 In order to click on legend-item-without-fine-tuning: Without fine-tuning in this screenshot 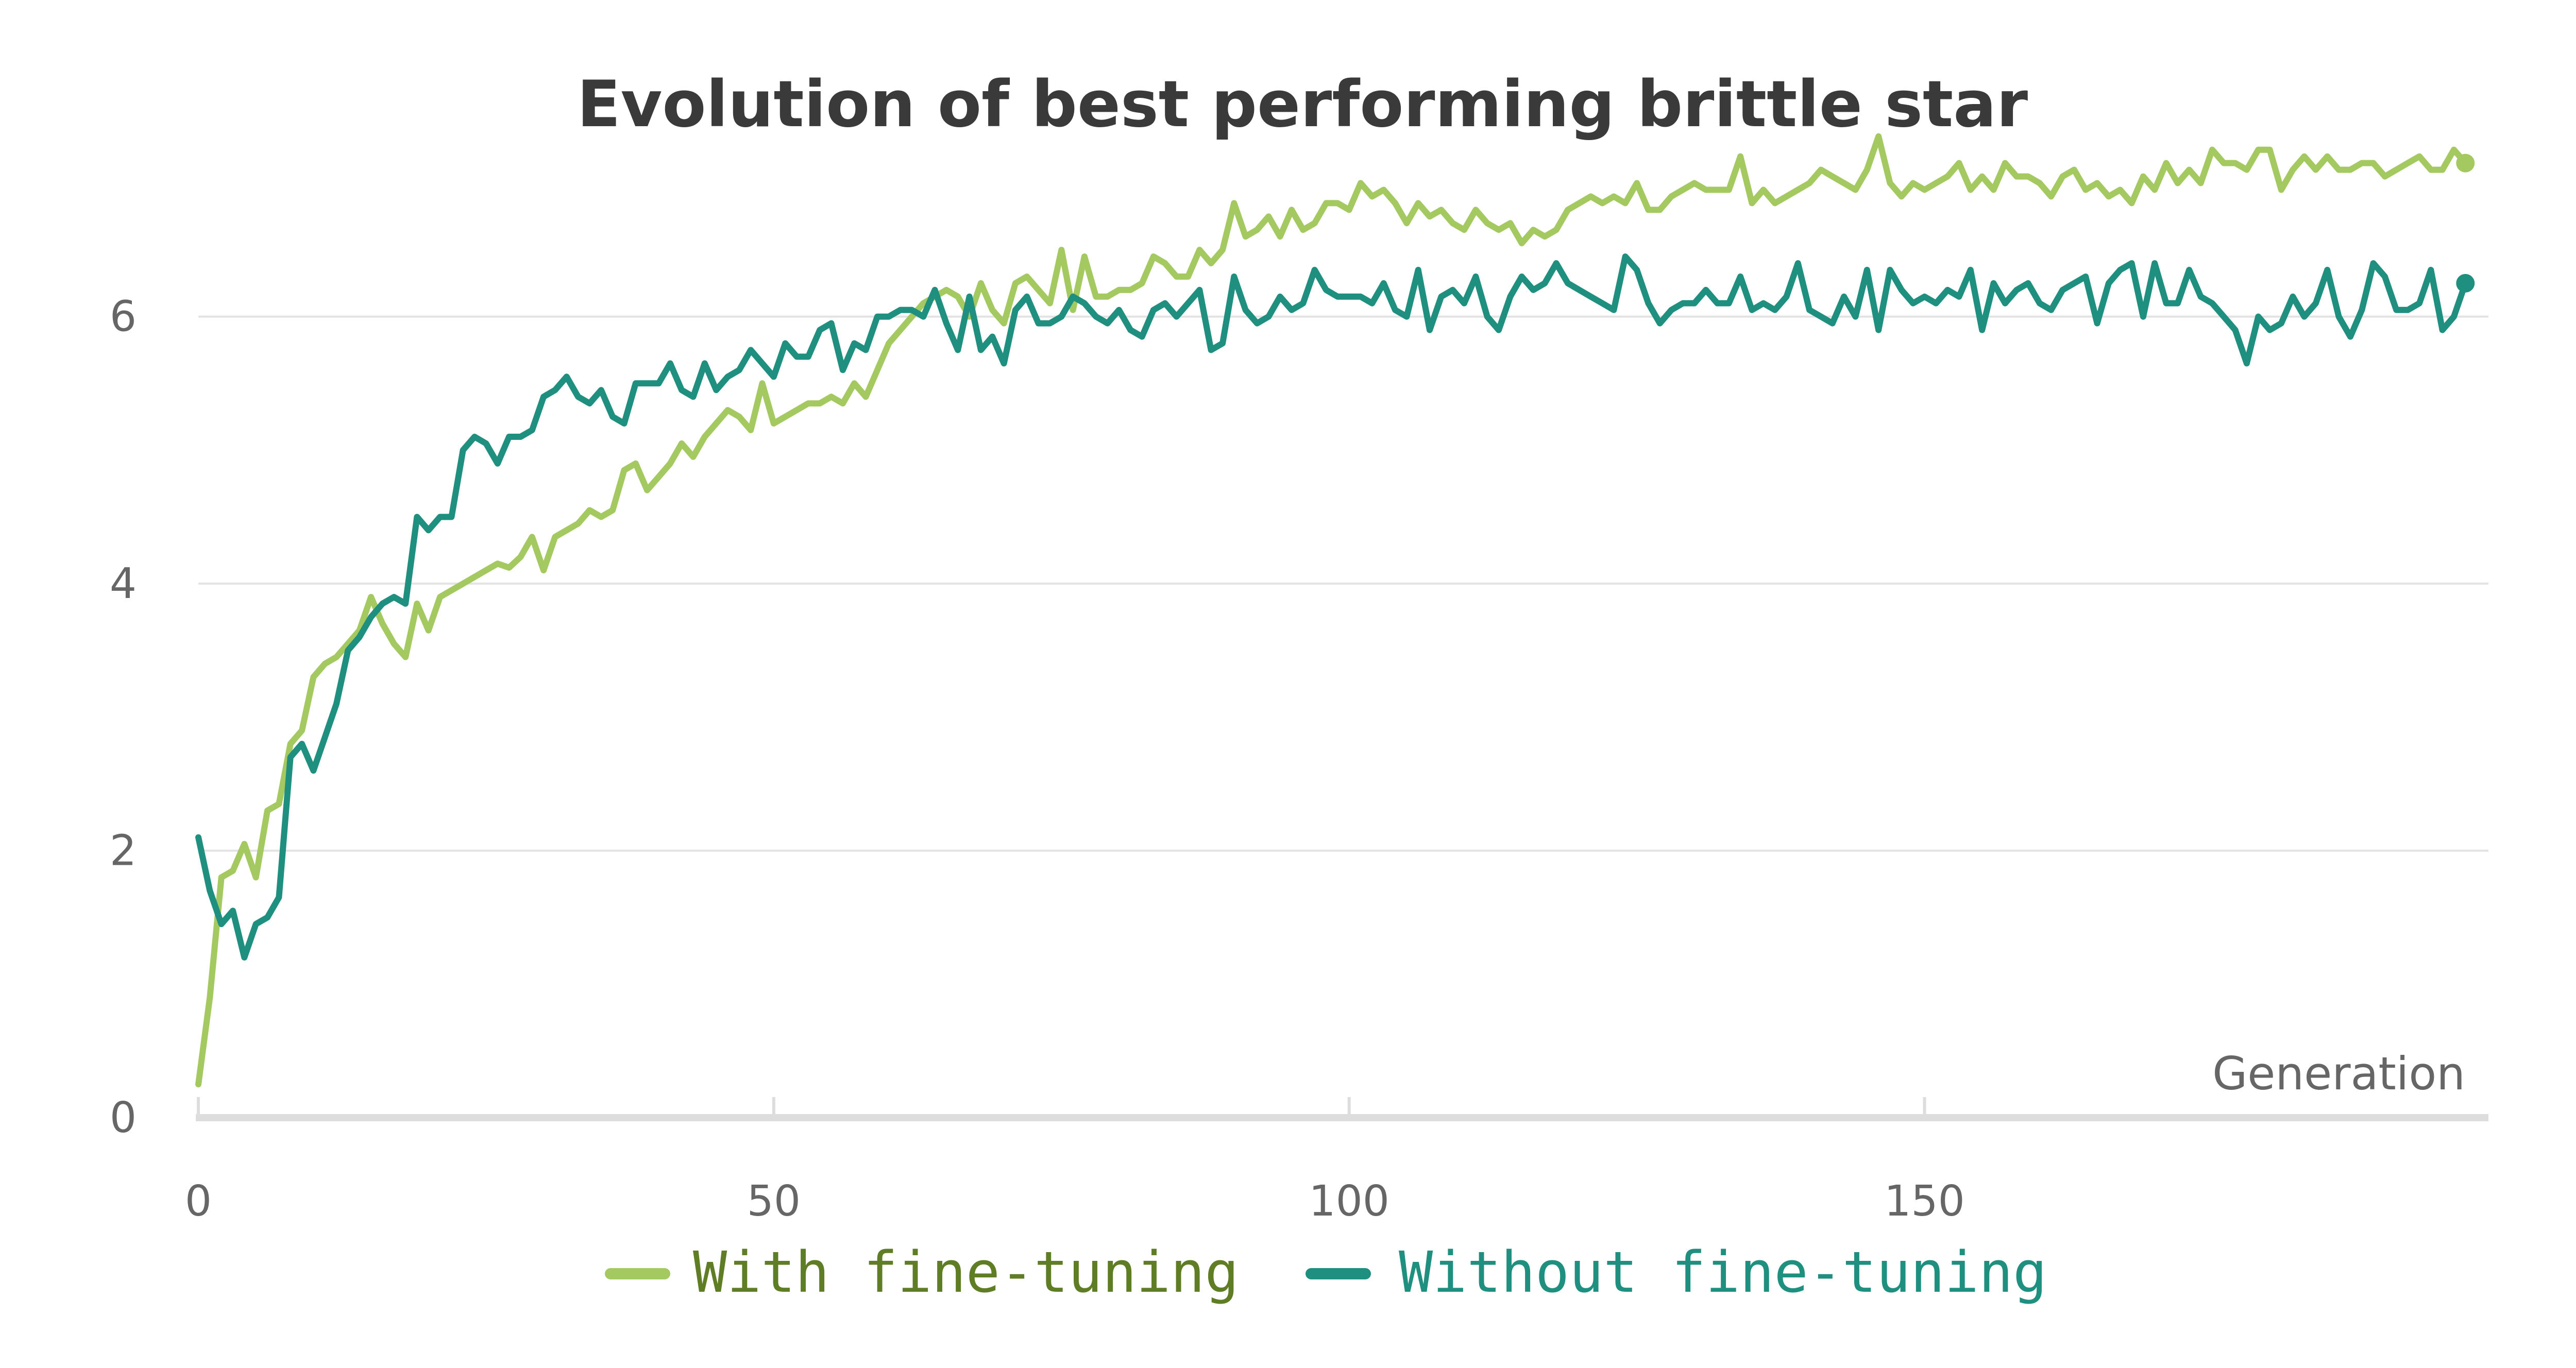, I will do `click(1676, 1272)`.